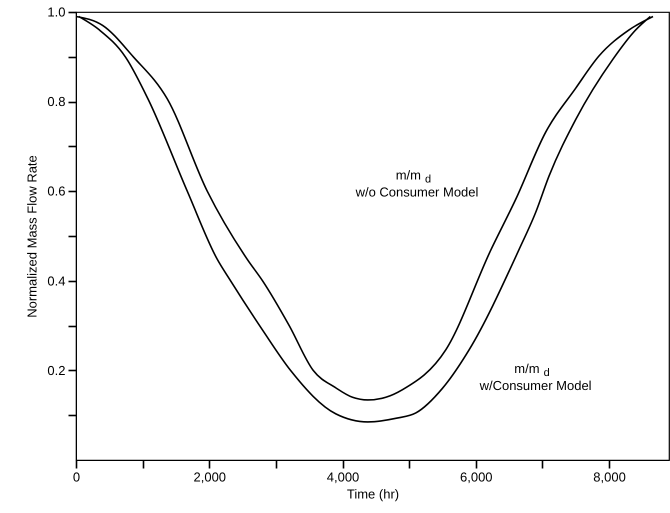 This screenshot has width=670, height=513. What do you see at coordinates (56, 280) in the screenshot?
I see `y-tick-label: 0.4` at bounding box center [56, 280].